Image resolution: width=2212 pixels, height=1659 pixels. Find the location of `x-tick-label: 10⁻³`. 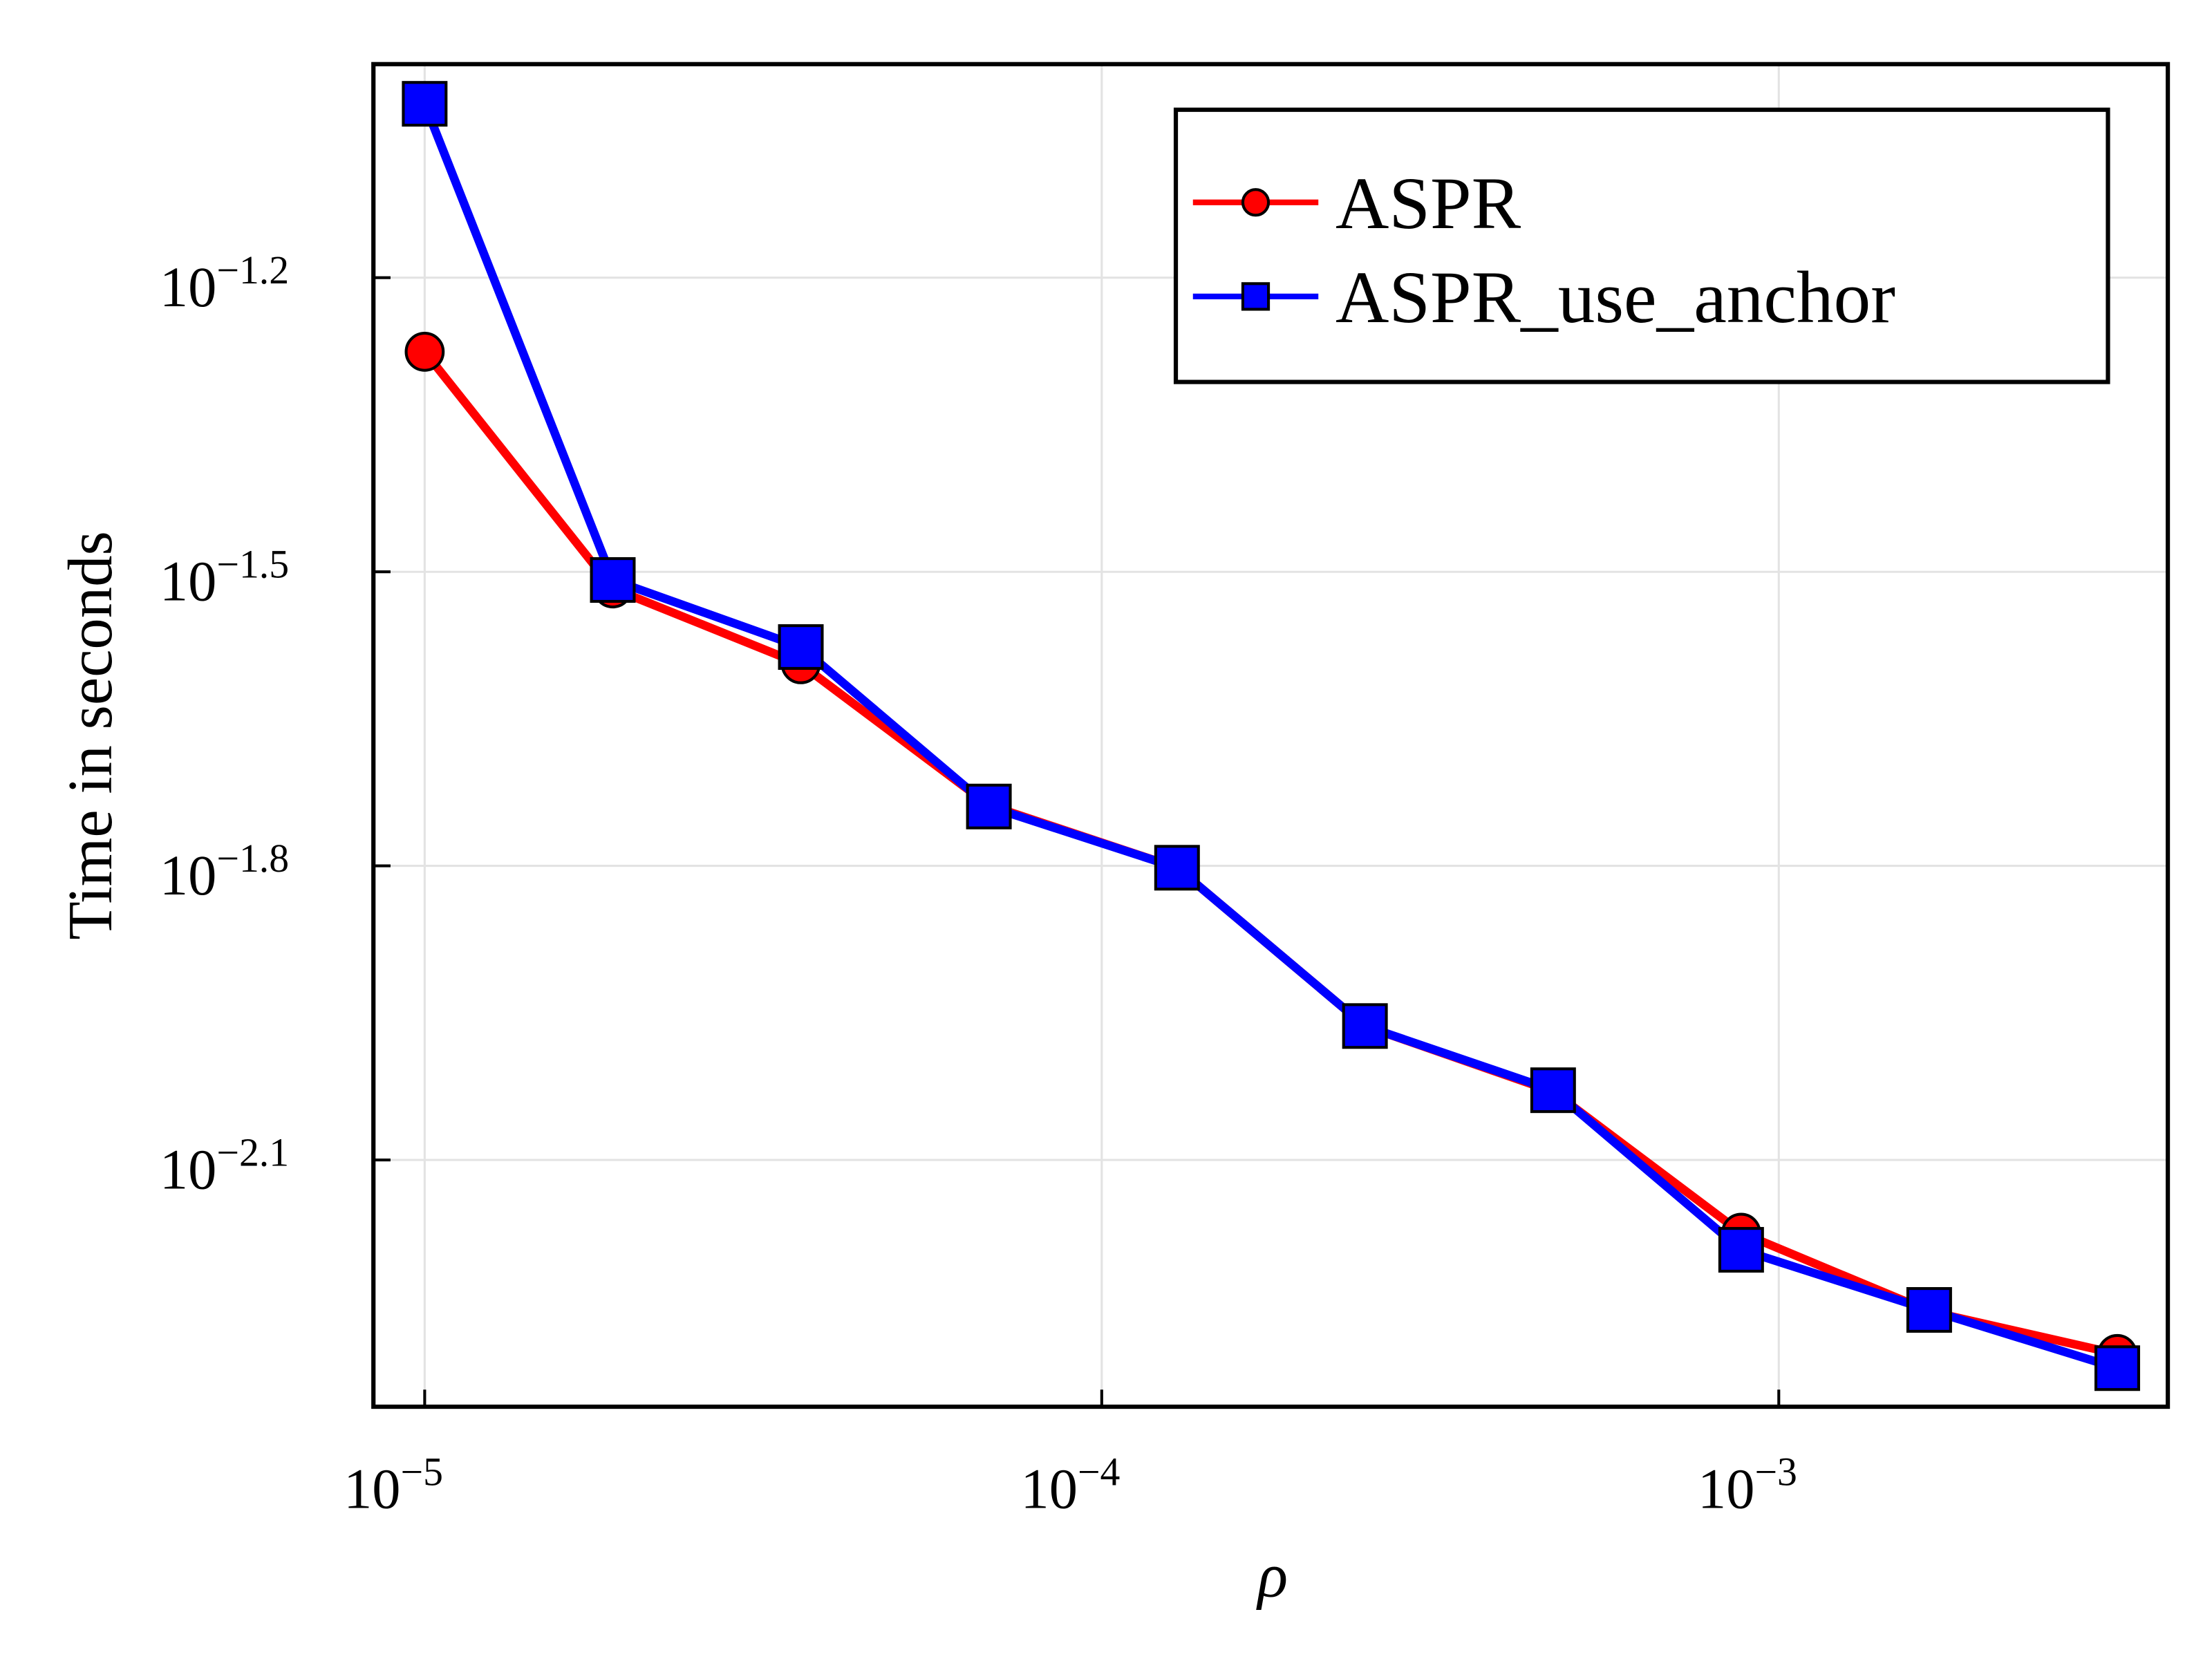

x-tick-label: 10⁻³ is located at coordinates (1747, 1485).